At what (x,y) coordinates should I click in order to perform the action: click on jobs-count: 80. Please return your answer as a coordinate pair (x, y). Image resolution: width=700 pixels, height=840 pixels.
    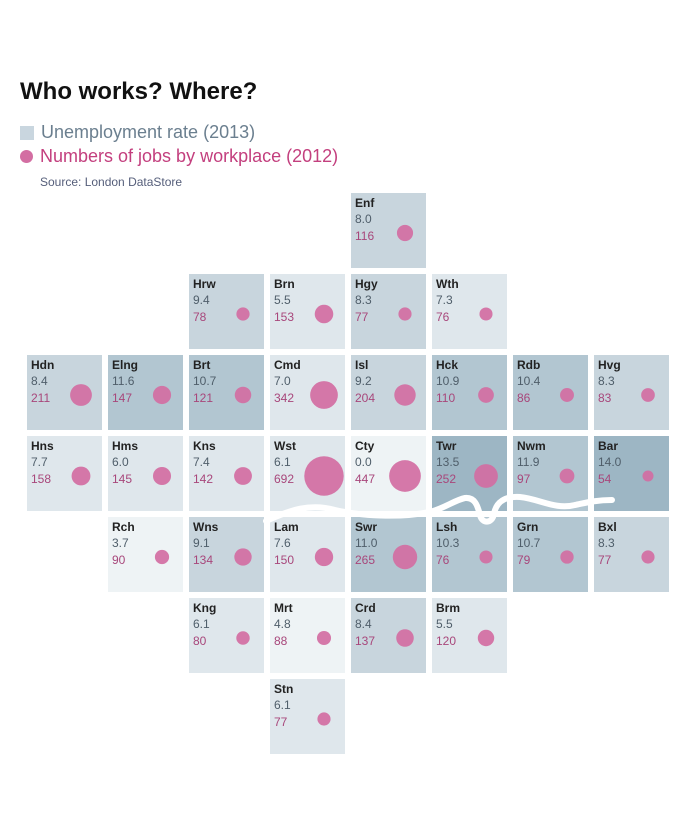
    Looking at the image, I should click on (200, 641).